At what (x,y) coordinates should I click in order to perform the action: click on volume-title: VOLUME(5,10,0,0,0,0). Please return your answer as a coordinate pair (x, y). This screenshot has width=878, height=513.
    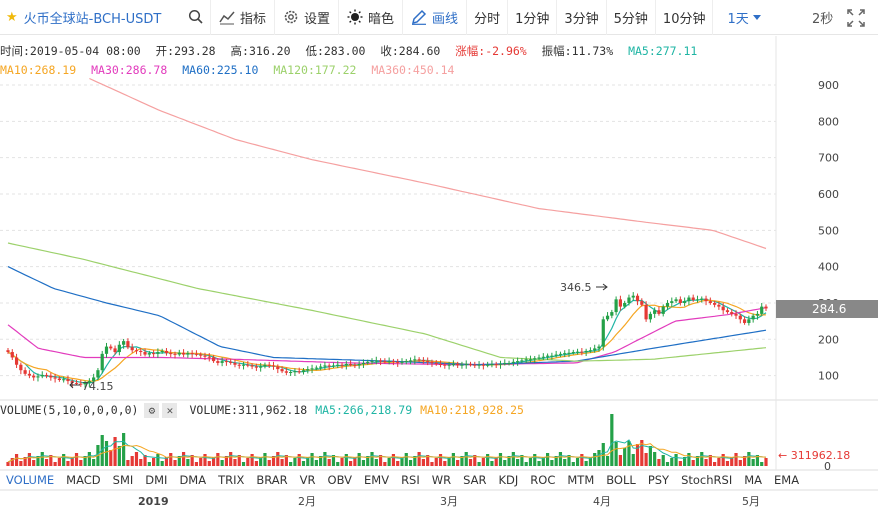
    Looking at the image, I should click on (69, 410).